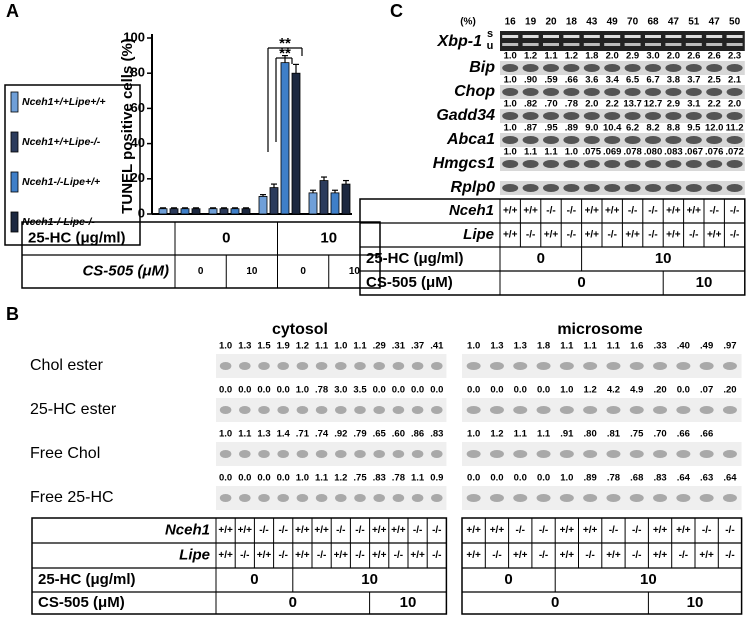 The height and width of the screenshot is (620, 749). Describe the element at coordinates (437, 346) in the screenshot. I see `ratio-value: .41` at that location.